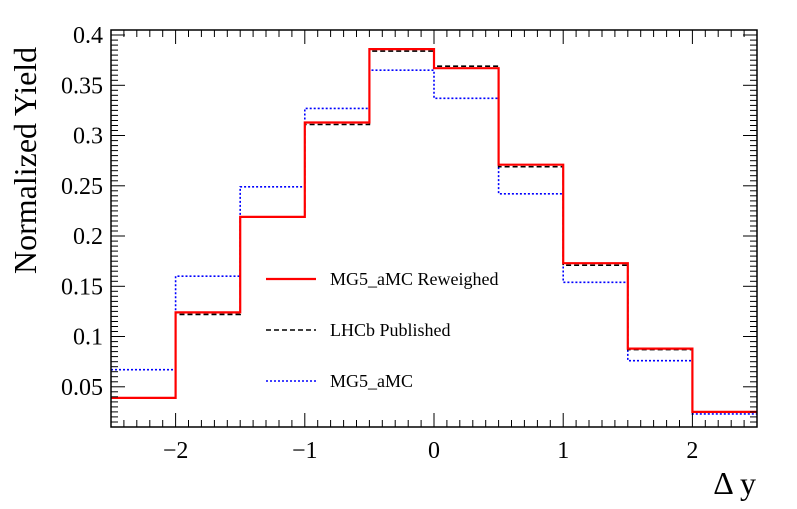 The height and width of the screenshot is (509, 797). What do you see at coordinates (82, 388) in the screenshot?
I see `y-tick-label: 0.05` at bounding box center [82, 388].